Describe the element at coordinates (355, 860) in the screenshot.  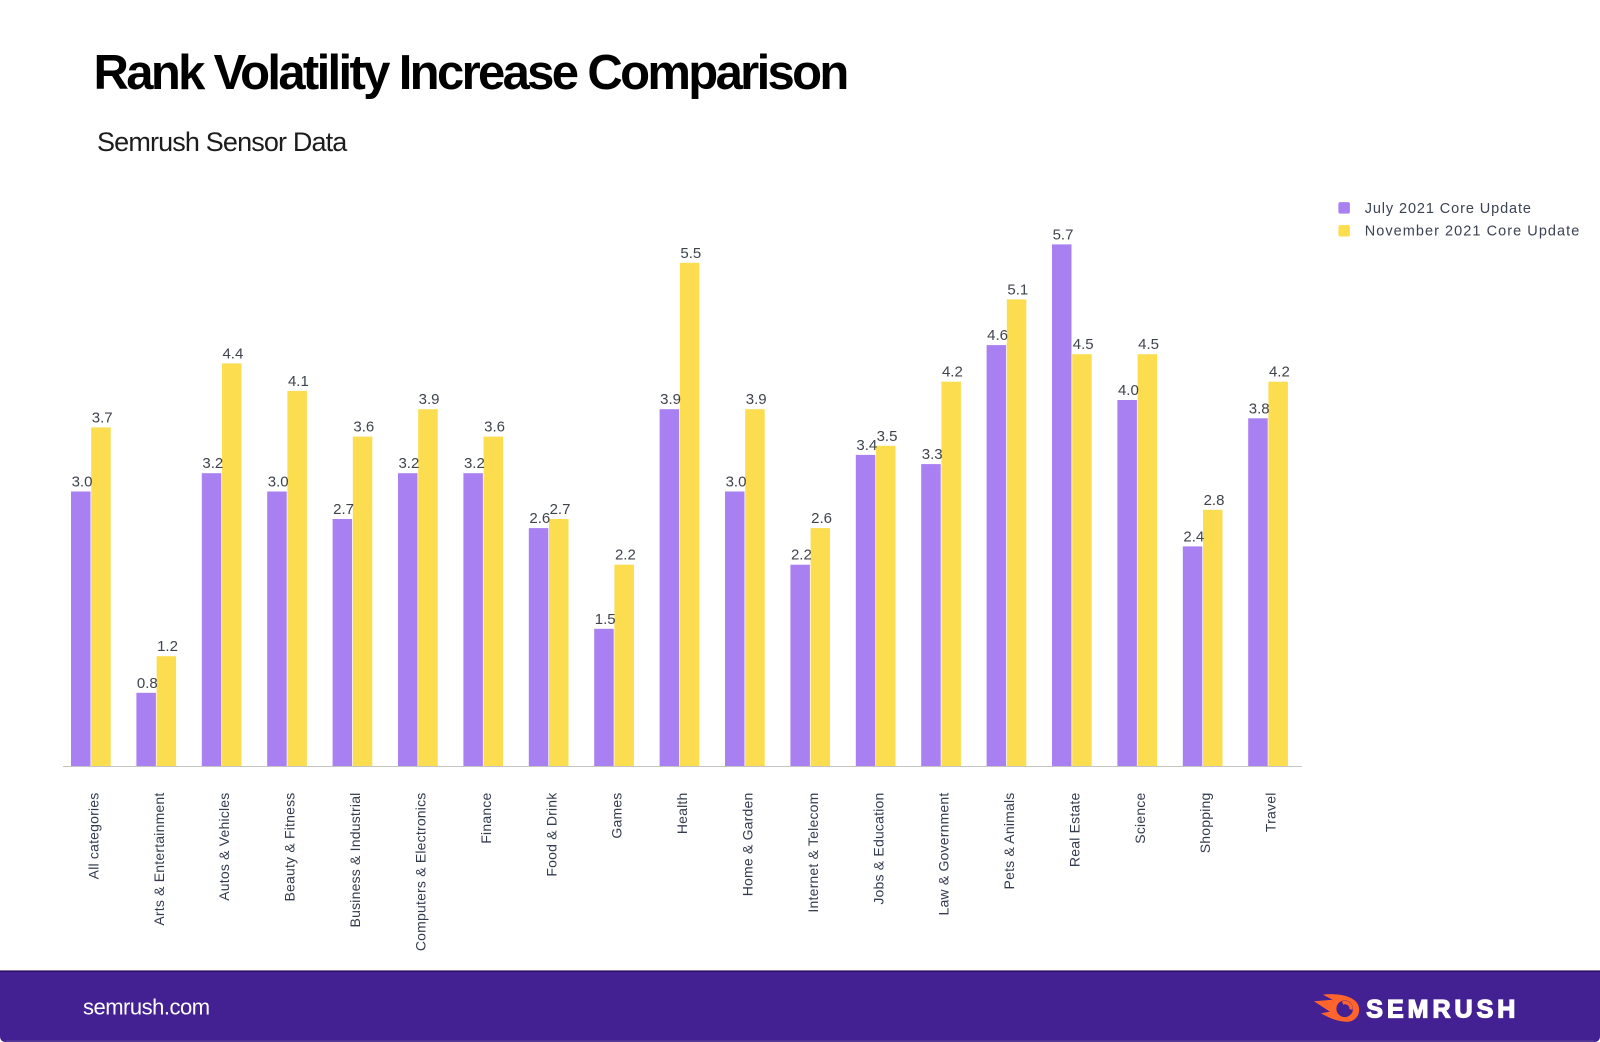
I see `svg-text: Business & Industrial` at that location.